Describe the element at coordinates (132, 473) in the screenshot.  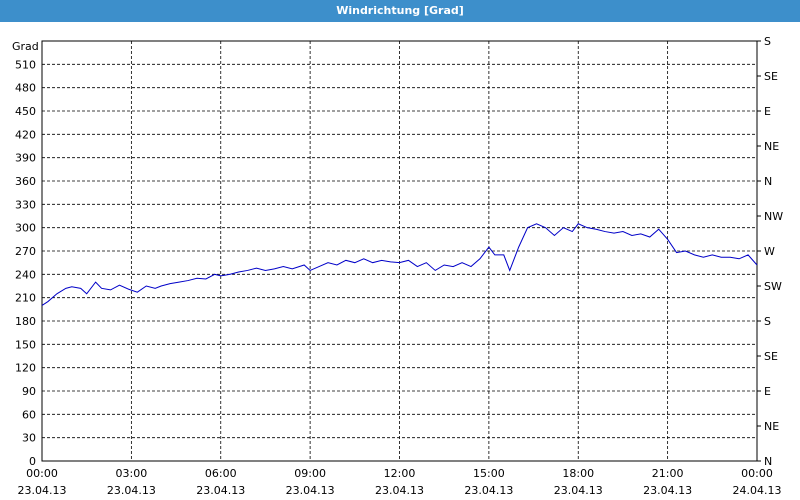
I see `x-tick-label: 03:00` at that location.